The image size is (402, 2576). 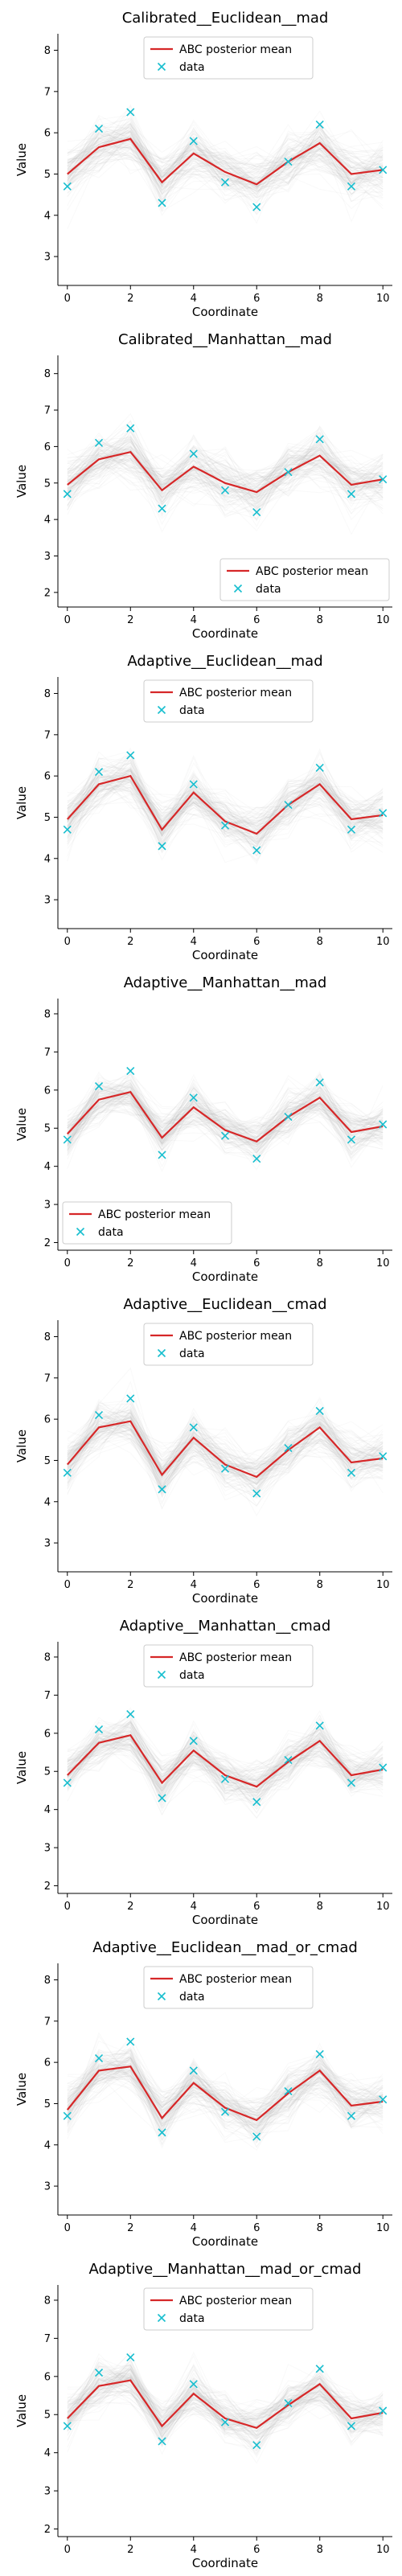 What do you see at coordinates (47, 1810) in the screenshot?
I see `y-tick-label: 4` at bounding box center [47, 1810].